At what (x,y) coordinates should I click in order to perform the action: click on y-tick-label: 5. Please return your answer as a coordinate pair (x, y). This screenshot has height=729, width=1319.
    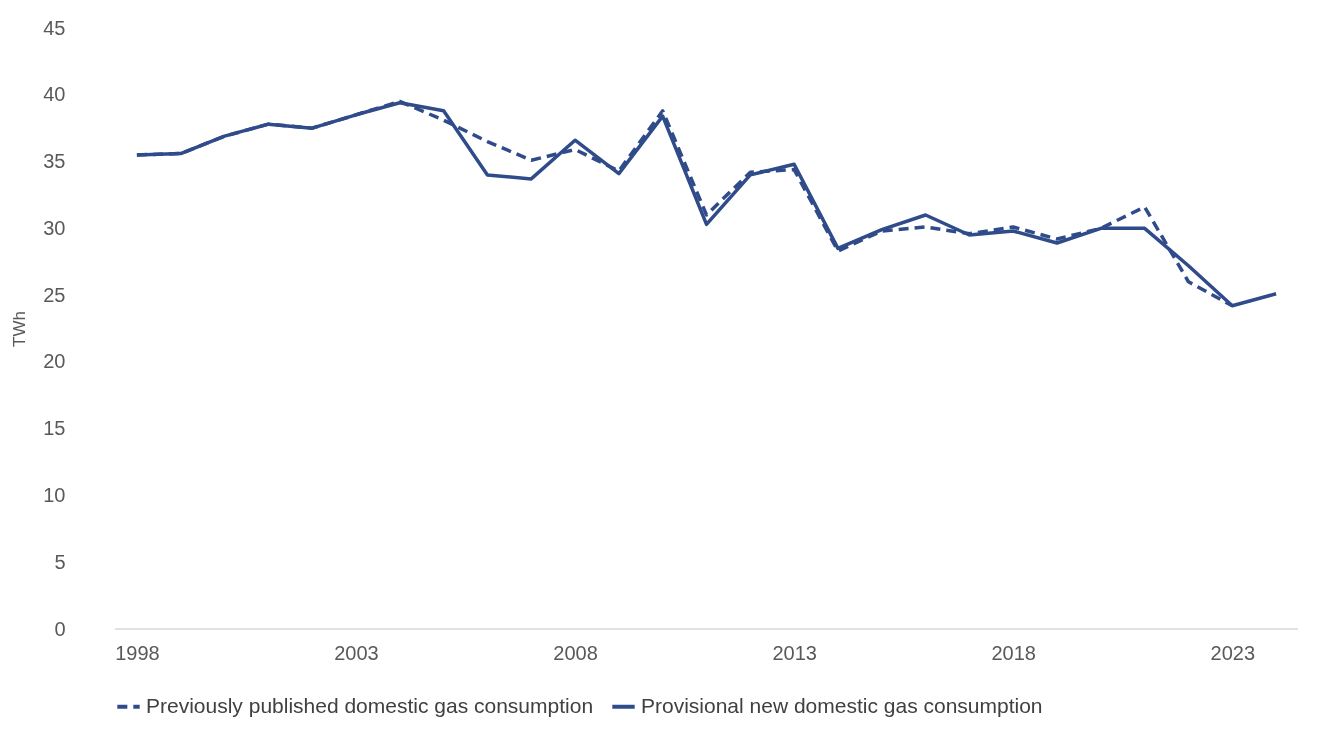
    Looking at the image, I should click on (60, 561).